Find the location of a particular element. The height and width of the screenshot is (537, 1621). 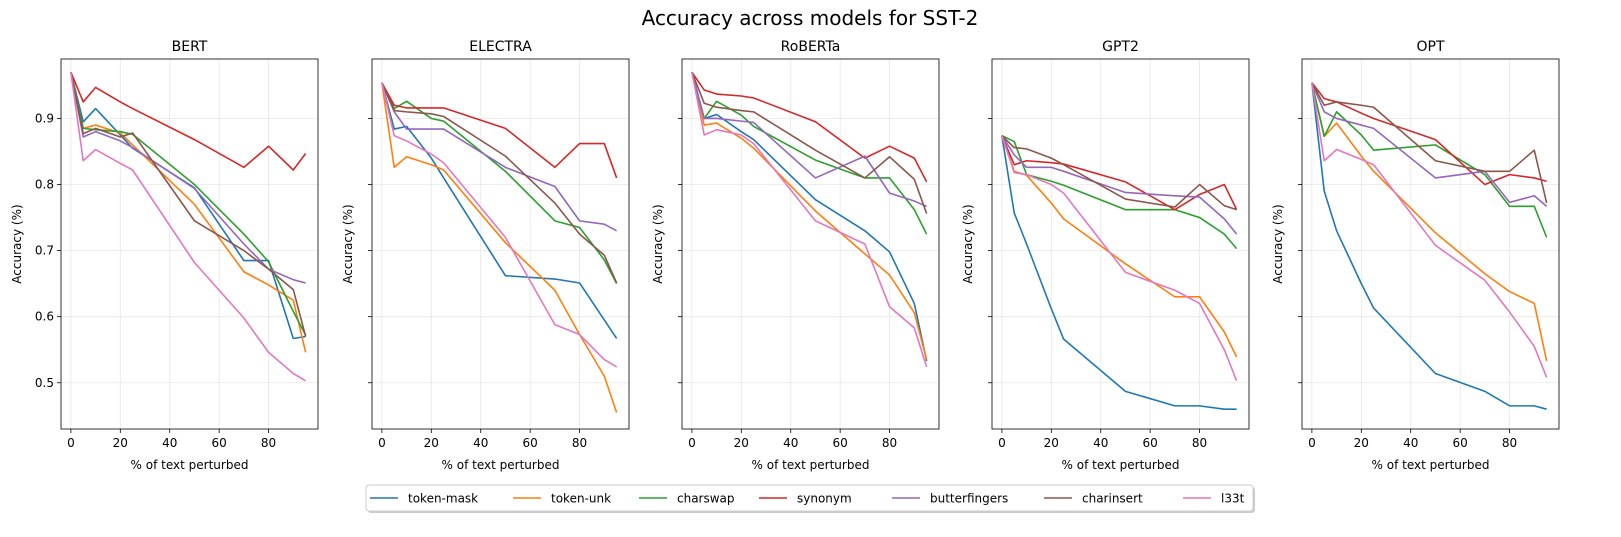

y-tick-label: 0.8 is located at coordinates (44, 185).